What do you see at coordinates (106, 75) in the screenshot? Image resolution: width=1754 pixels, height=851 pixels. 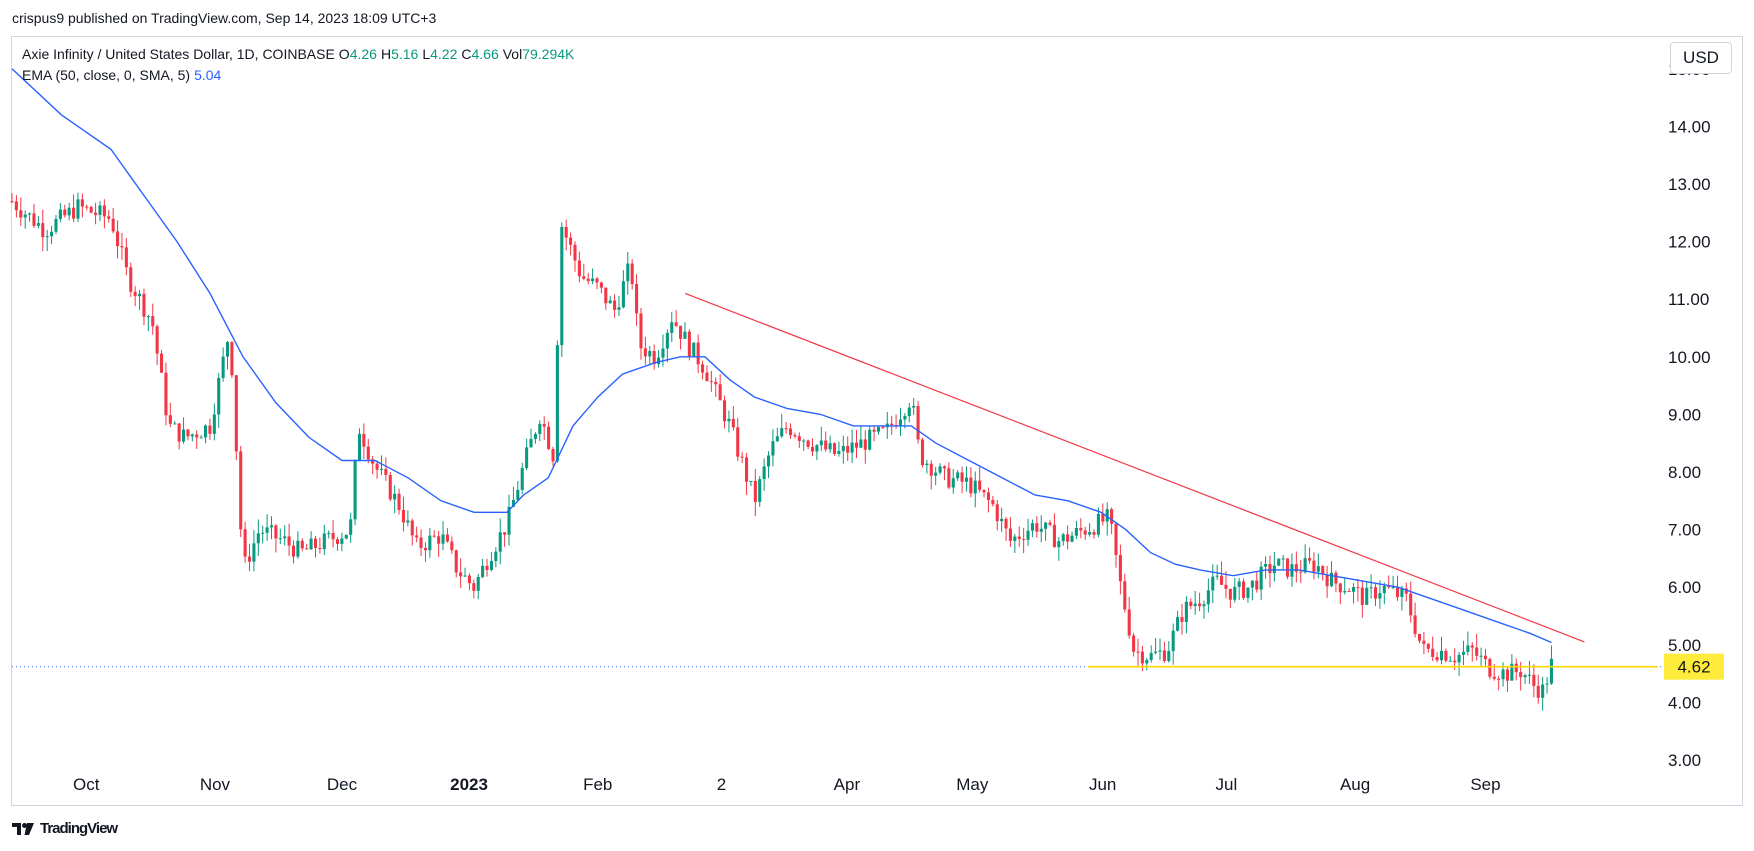 I see `ema-label: EMA (50, close, 0, SMA, 5)` at bounding box center [106, 75].